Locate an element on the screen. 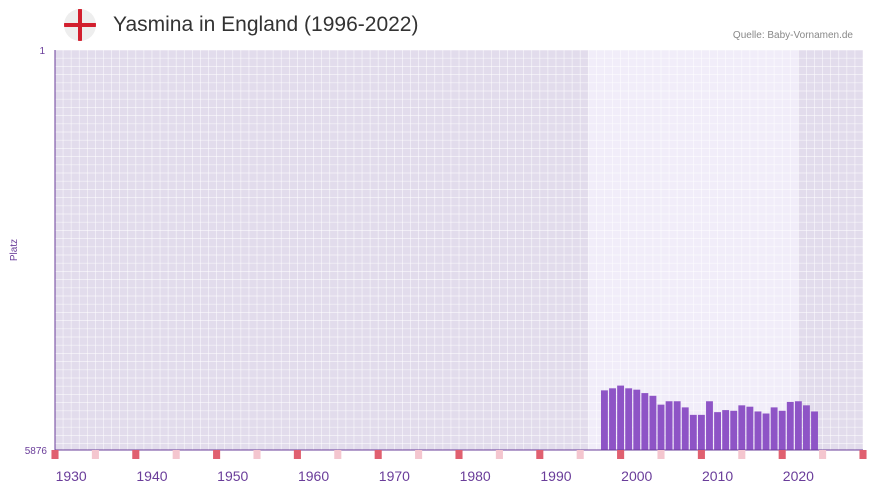 The height and width of the screenshot is (492, 873). bar-2018 is located at coordinates (782, 430).